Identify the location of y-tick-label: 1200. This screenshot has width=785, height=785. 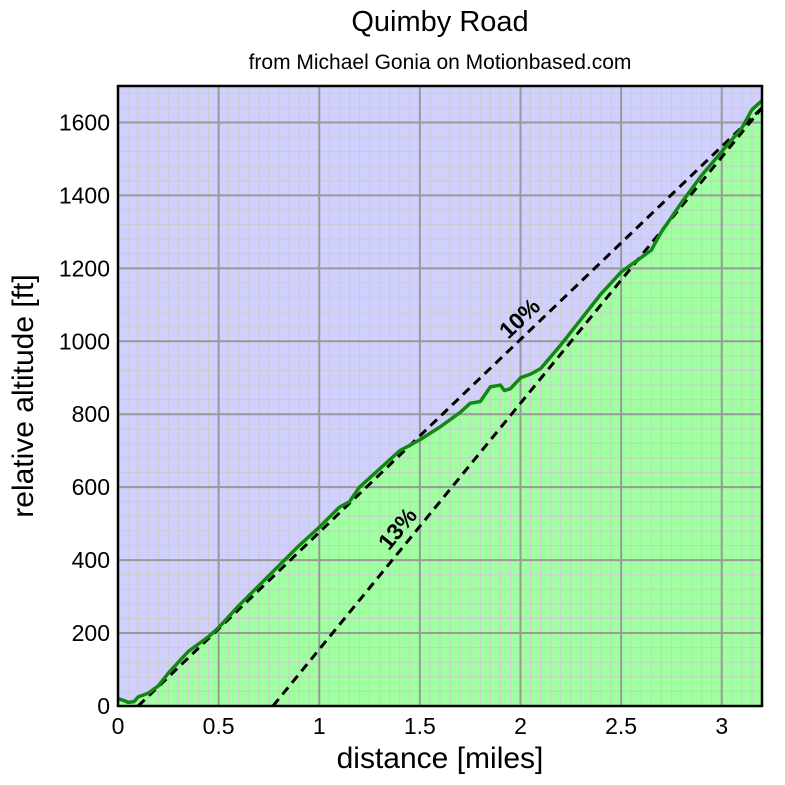
(84, 268).